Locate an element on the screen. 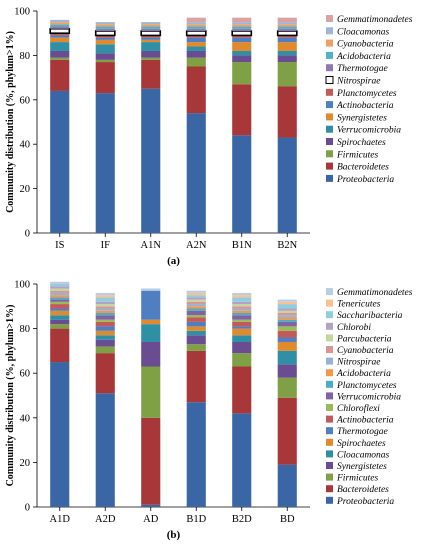  legend-label: Cyanobacteria is located at coordinates (365, 351).